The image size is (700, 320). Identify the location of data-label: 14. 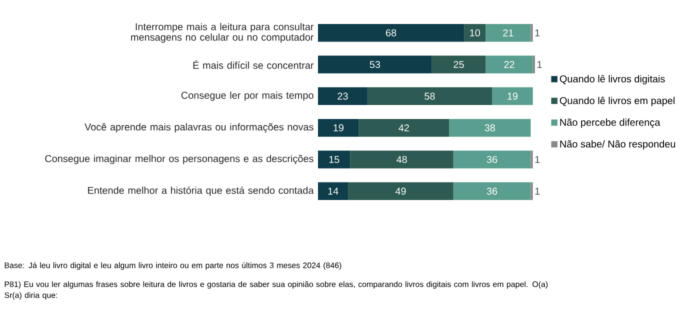
(333, 191).